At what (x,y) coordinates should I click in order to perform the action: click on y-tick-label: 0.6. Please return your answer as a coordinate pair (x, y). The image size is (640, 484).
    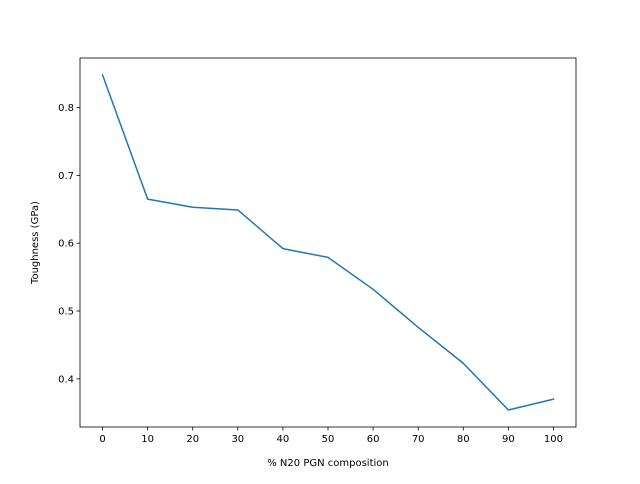
    Looking at the image, I should click on (66, 244).